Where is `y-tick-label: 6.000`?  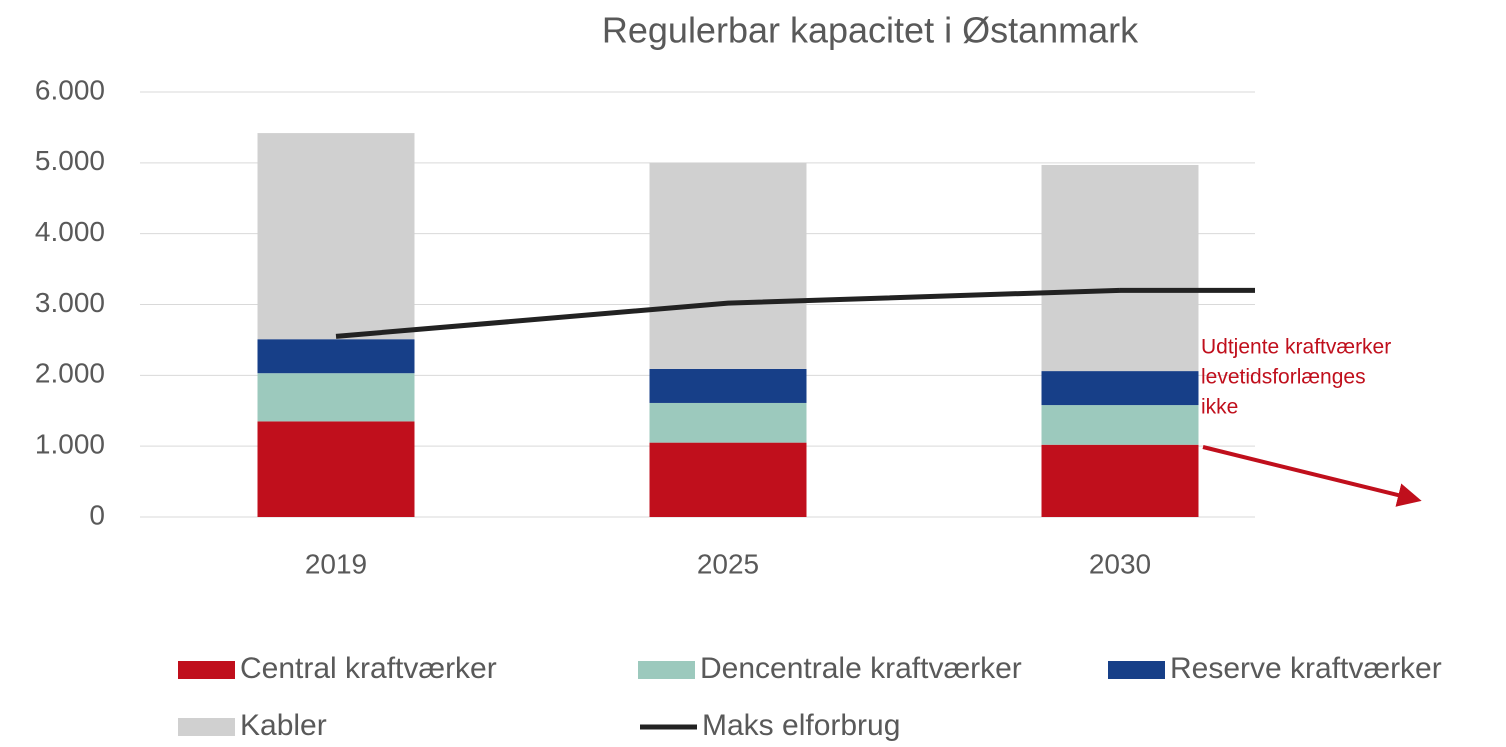
y-tick-label: 6.000 is located at coordinates (70, 89).